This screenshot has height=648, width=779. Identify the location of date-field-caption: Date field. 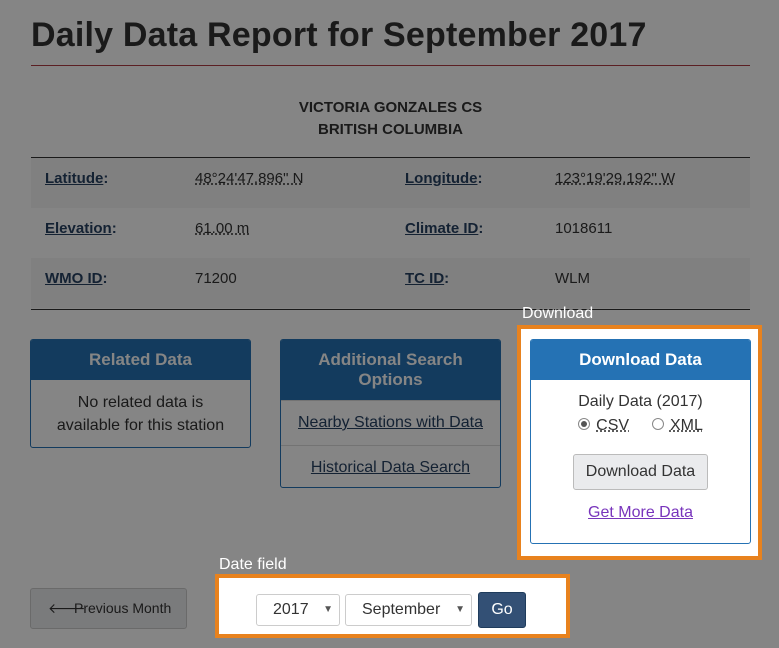
(253, 564).